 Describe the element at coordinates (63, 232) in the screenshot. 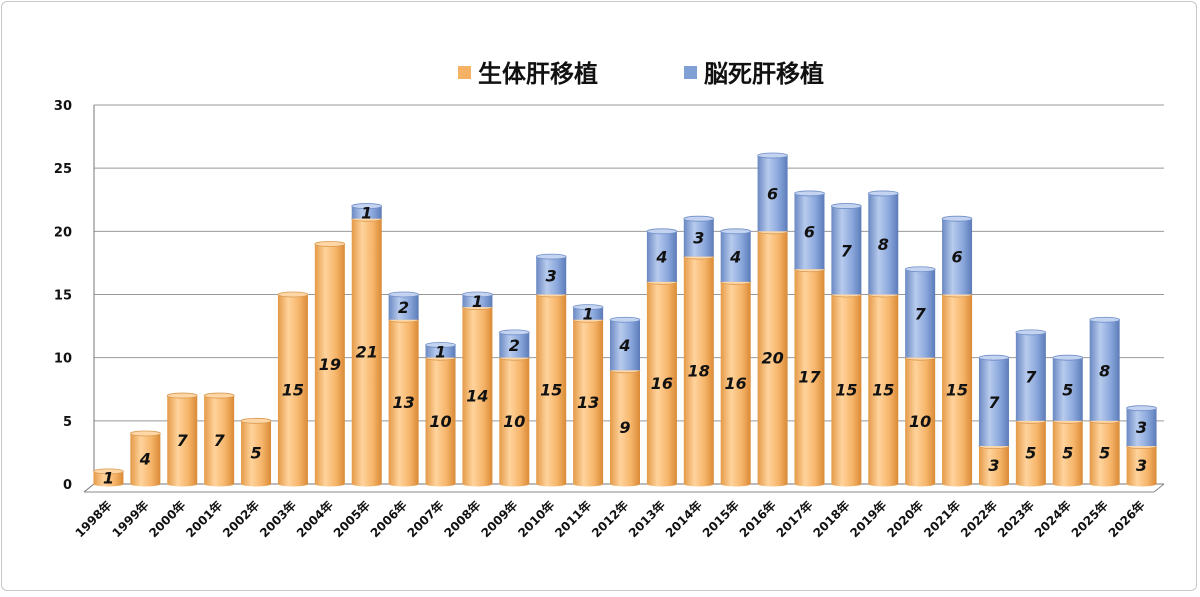

I see `y-tick-label: 20` at that location.